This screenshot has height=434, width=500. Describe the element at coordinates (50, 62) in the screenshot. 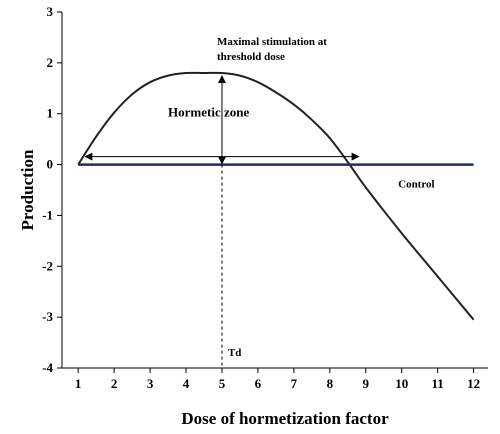

I see `y-tick-label: 2` at that location.